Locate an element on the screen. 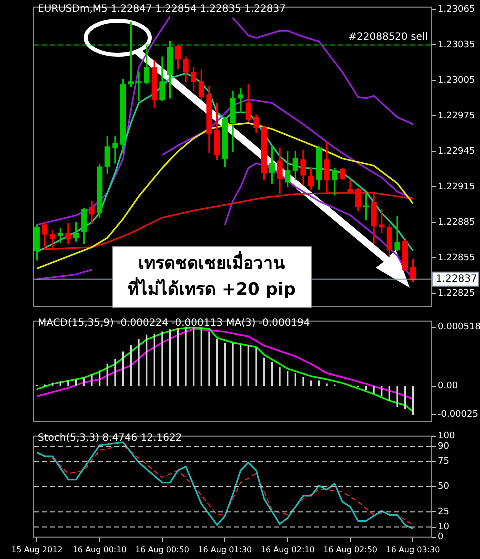  y-tick-label: 0.000518 is located at coordinates (459, 327).